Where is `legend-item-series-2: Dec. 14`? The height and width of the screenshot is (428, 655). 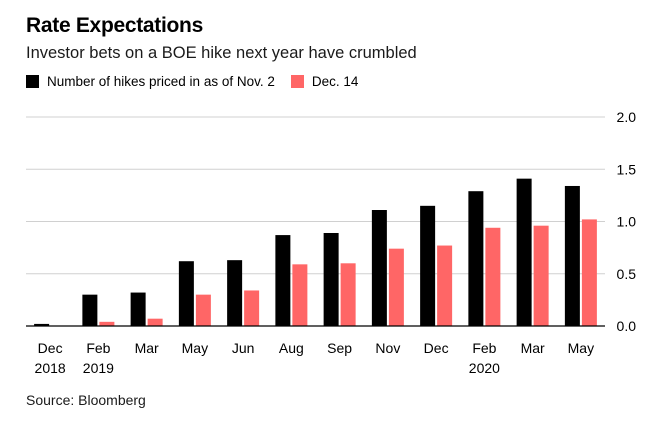
legend-item-series-2: Dec. 14 is located at coordinates (324, 81).